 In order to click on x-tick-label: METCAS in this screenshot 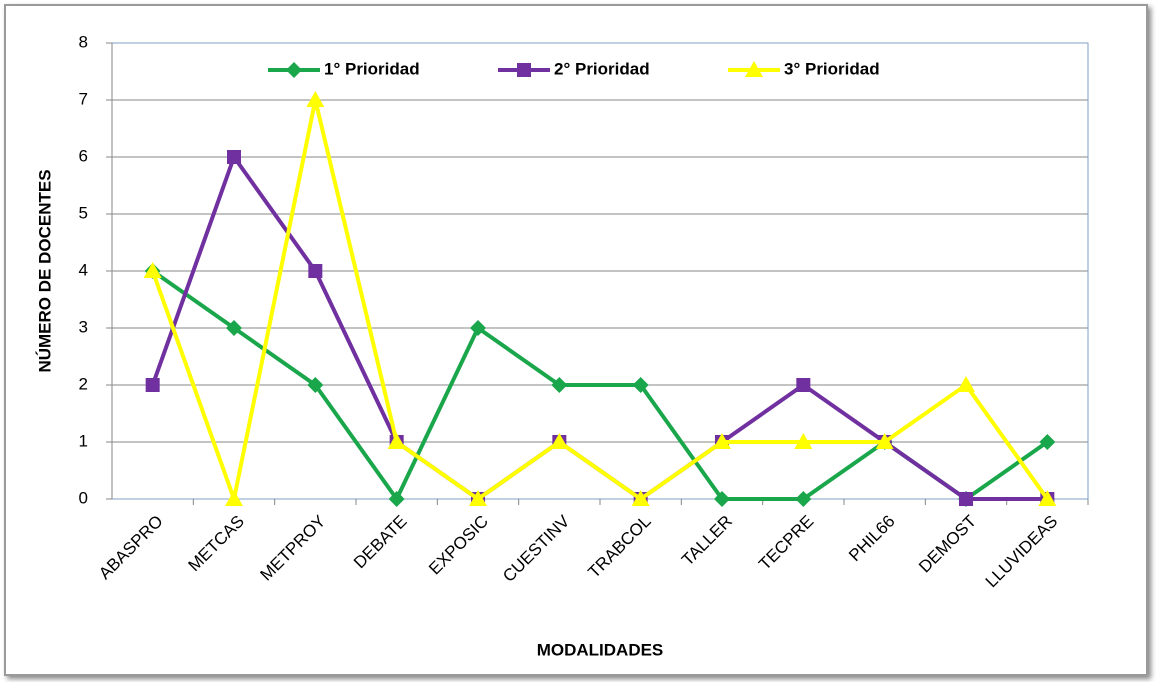, I will do `click(216, 544)`.